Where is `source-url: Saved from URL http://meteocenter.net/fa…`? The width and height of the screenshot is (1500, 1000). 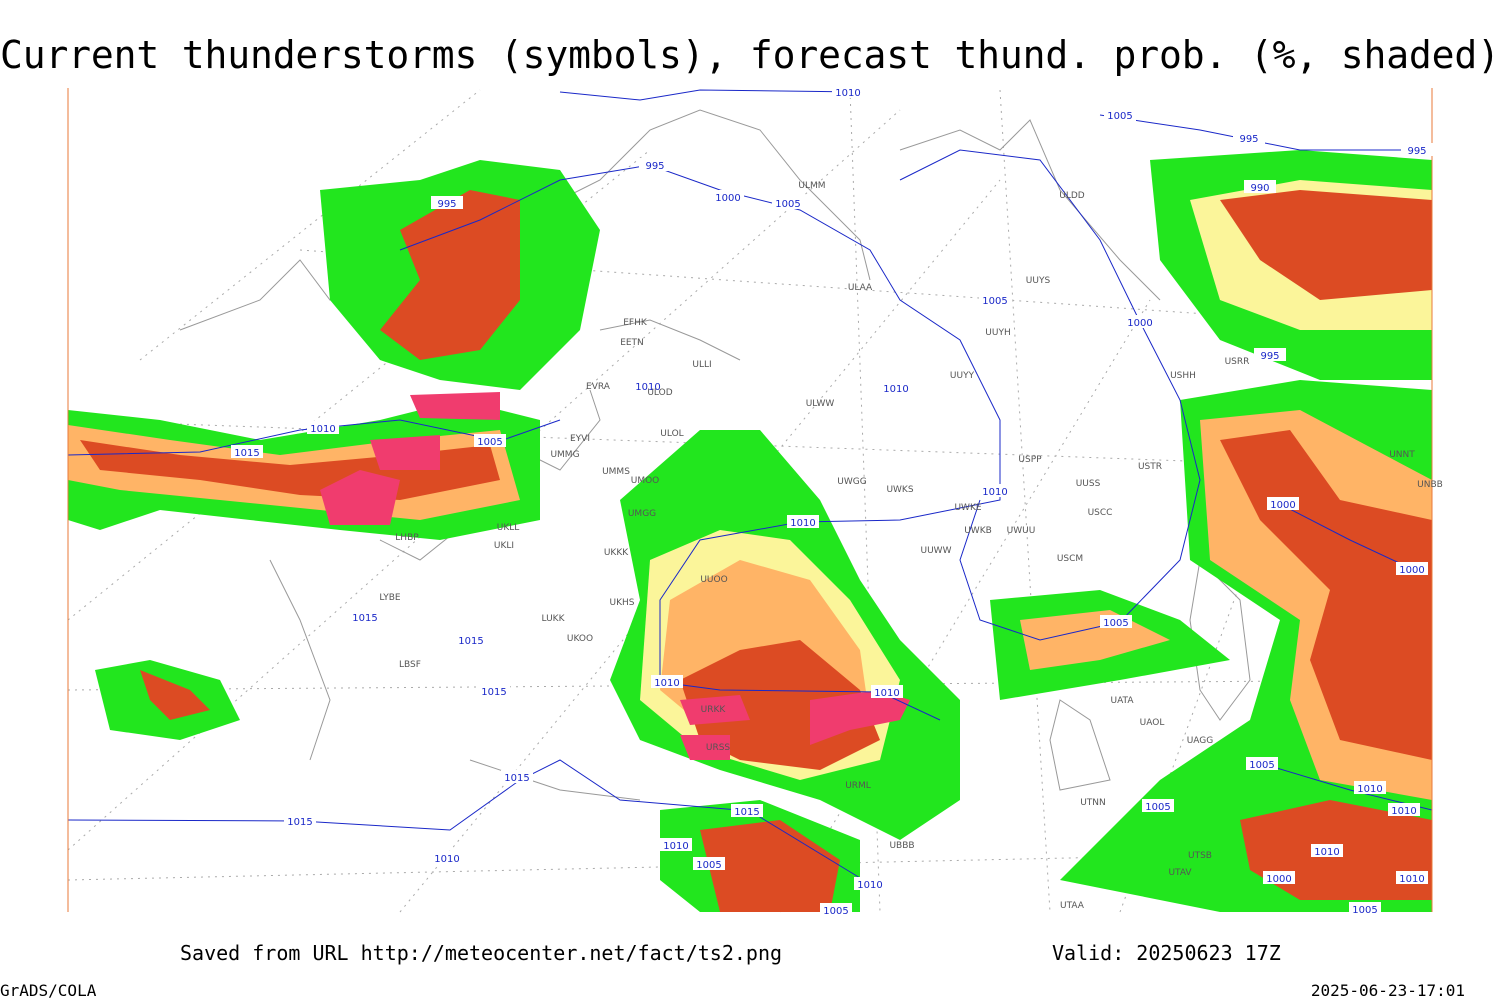
source-url: Saved from URL http://meteocenter.net/fa… is located at coordinates (481, 953).